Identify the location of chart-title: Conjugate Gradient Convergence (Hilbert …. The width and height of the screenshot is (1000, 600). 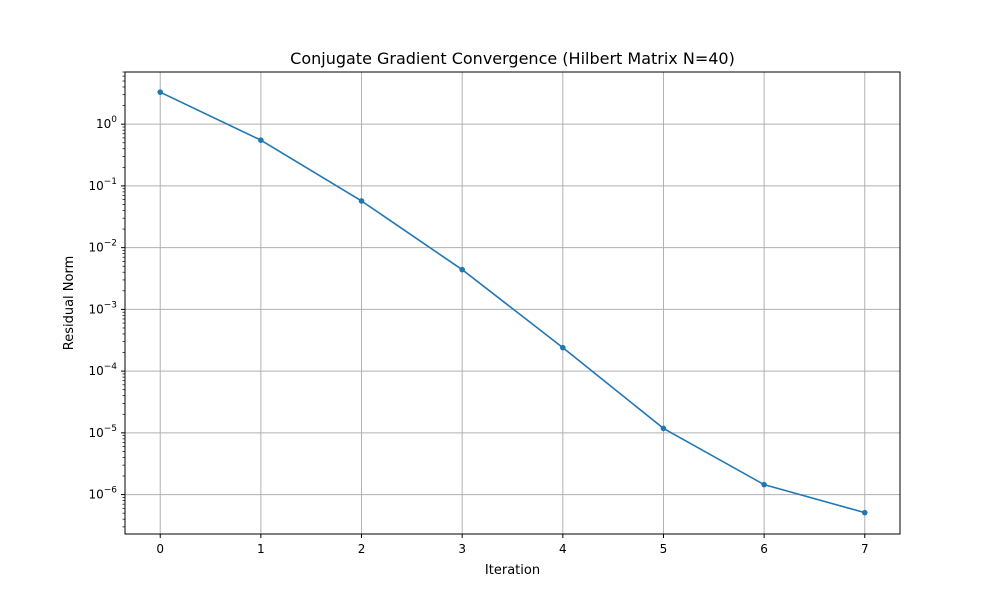
(512, 58).